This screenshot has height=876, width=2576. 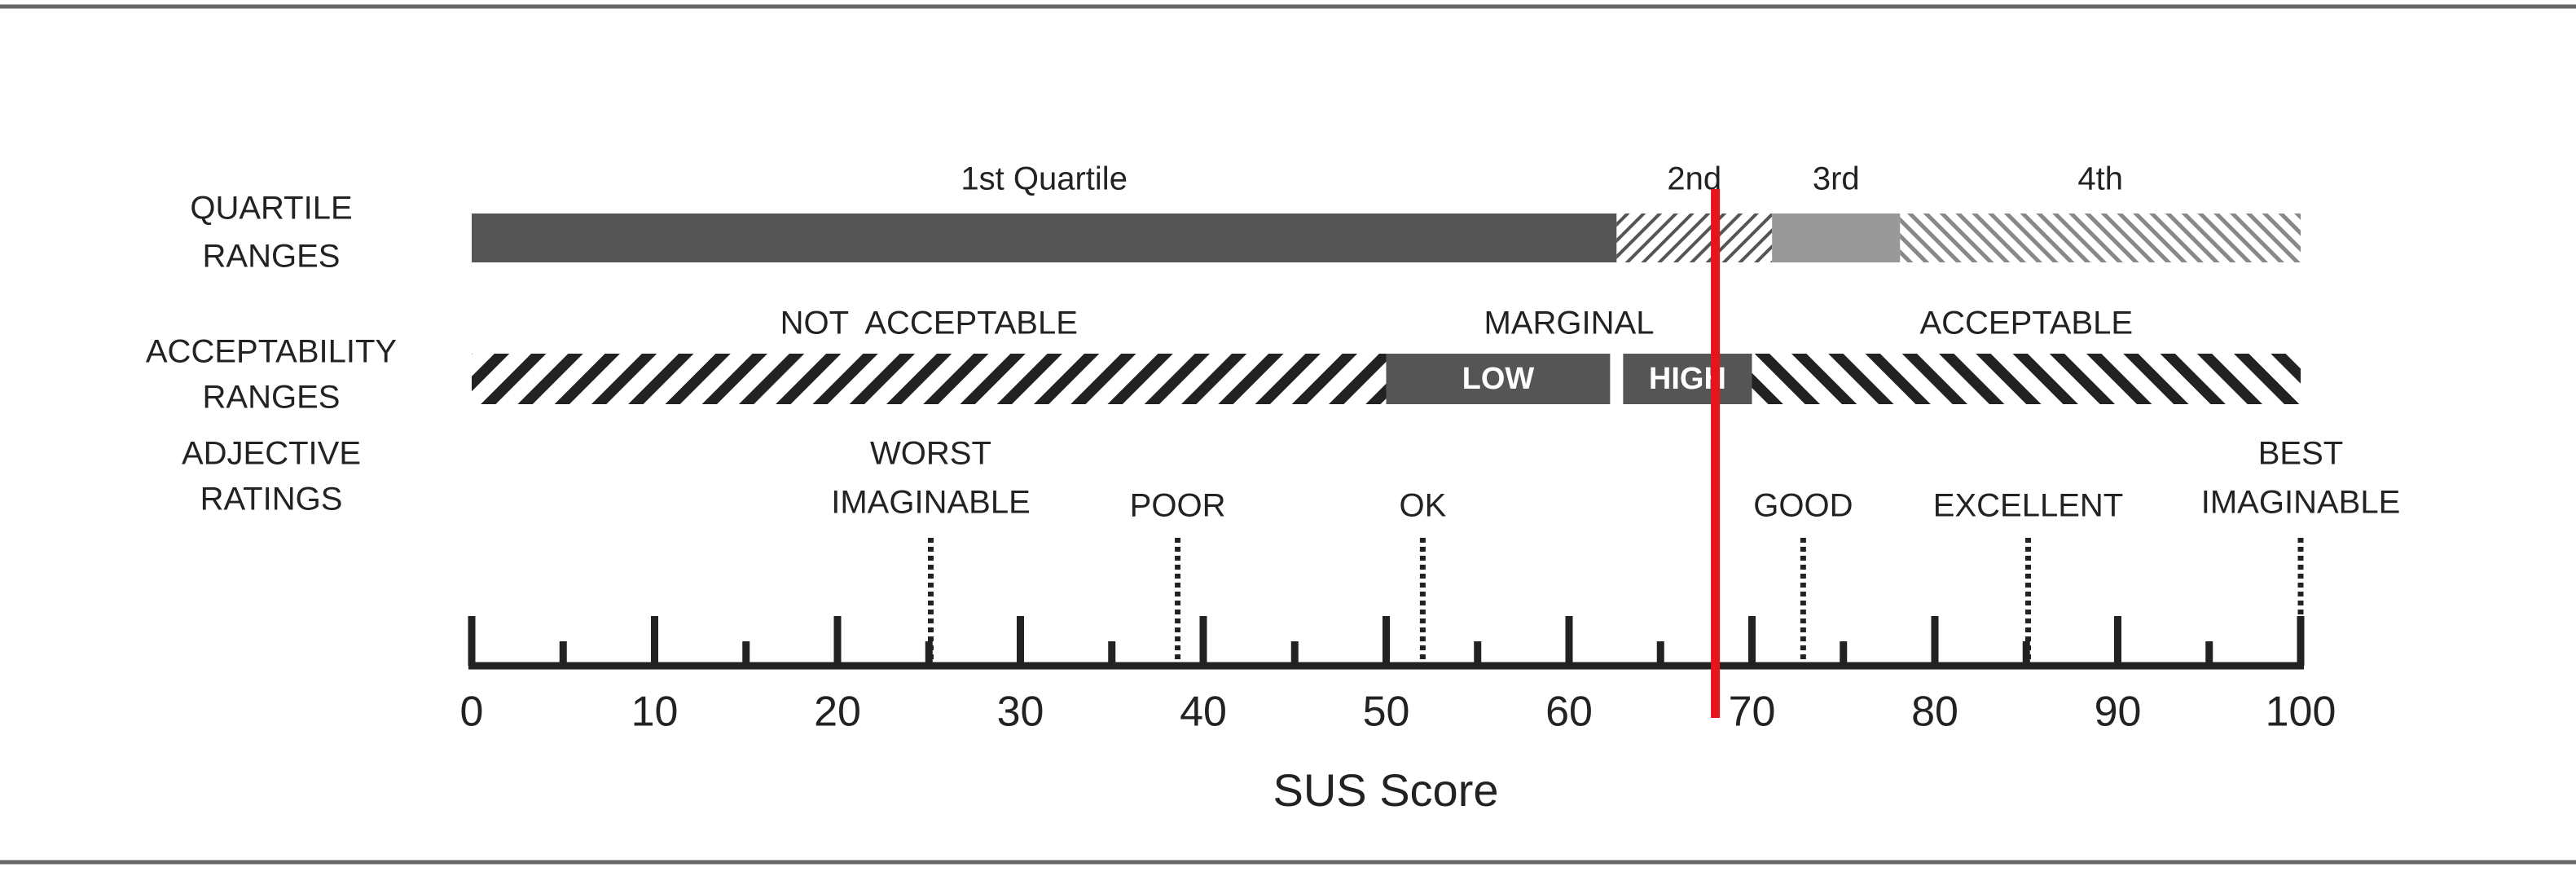 What do you see at coordinates (1569, 323) in the screenshot?
I see `segment-label: MARGINAL` at bounding box center [1569, 323].